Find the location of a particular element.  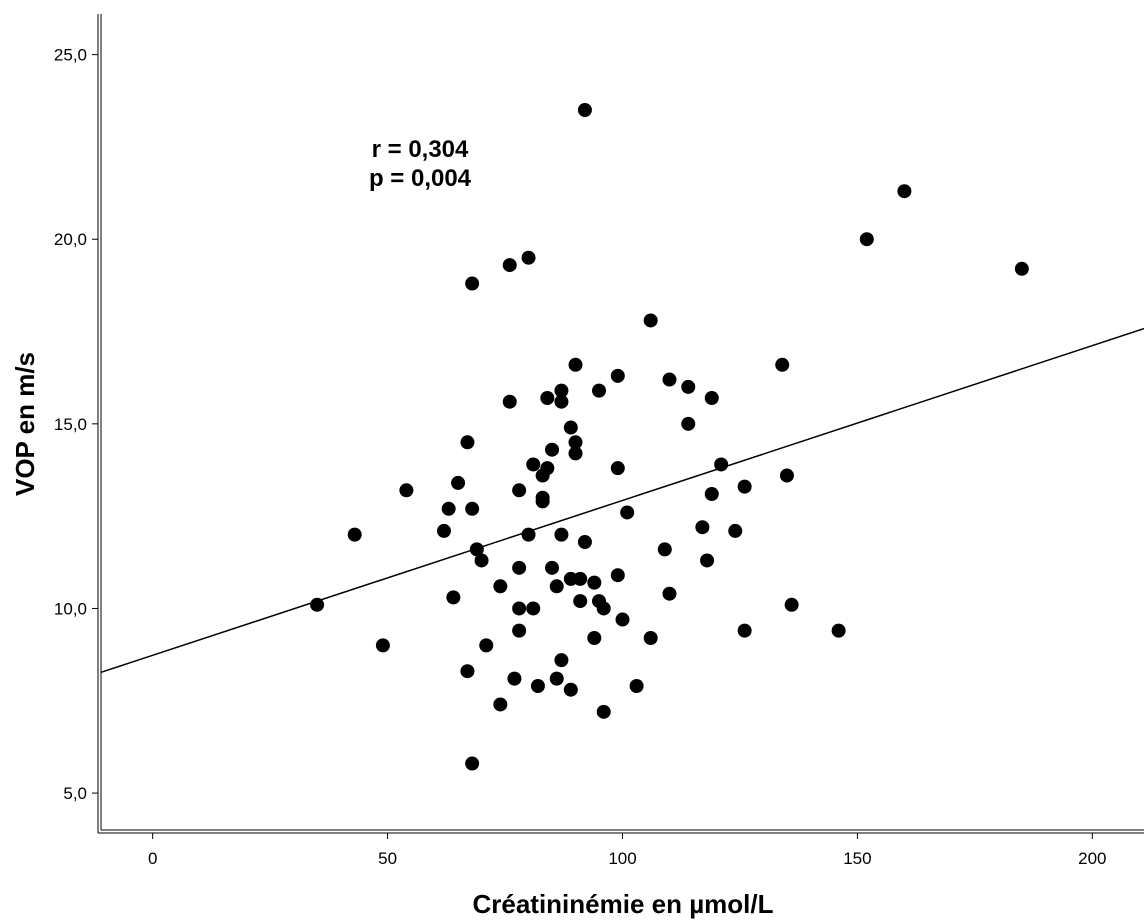

x-tick-label: 100 is located at coordinates (622, 858).